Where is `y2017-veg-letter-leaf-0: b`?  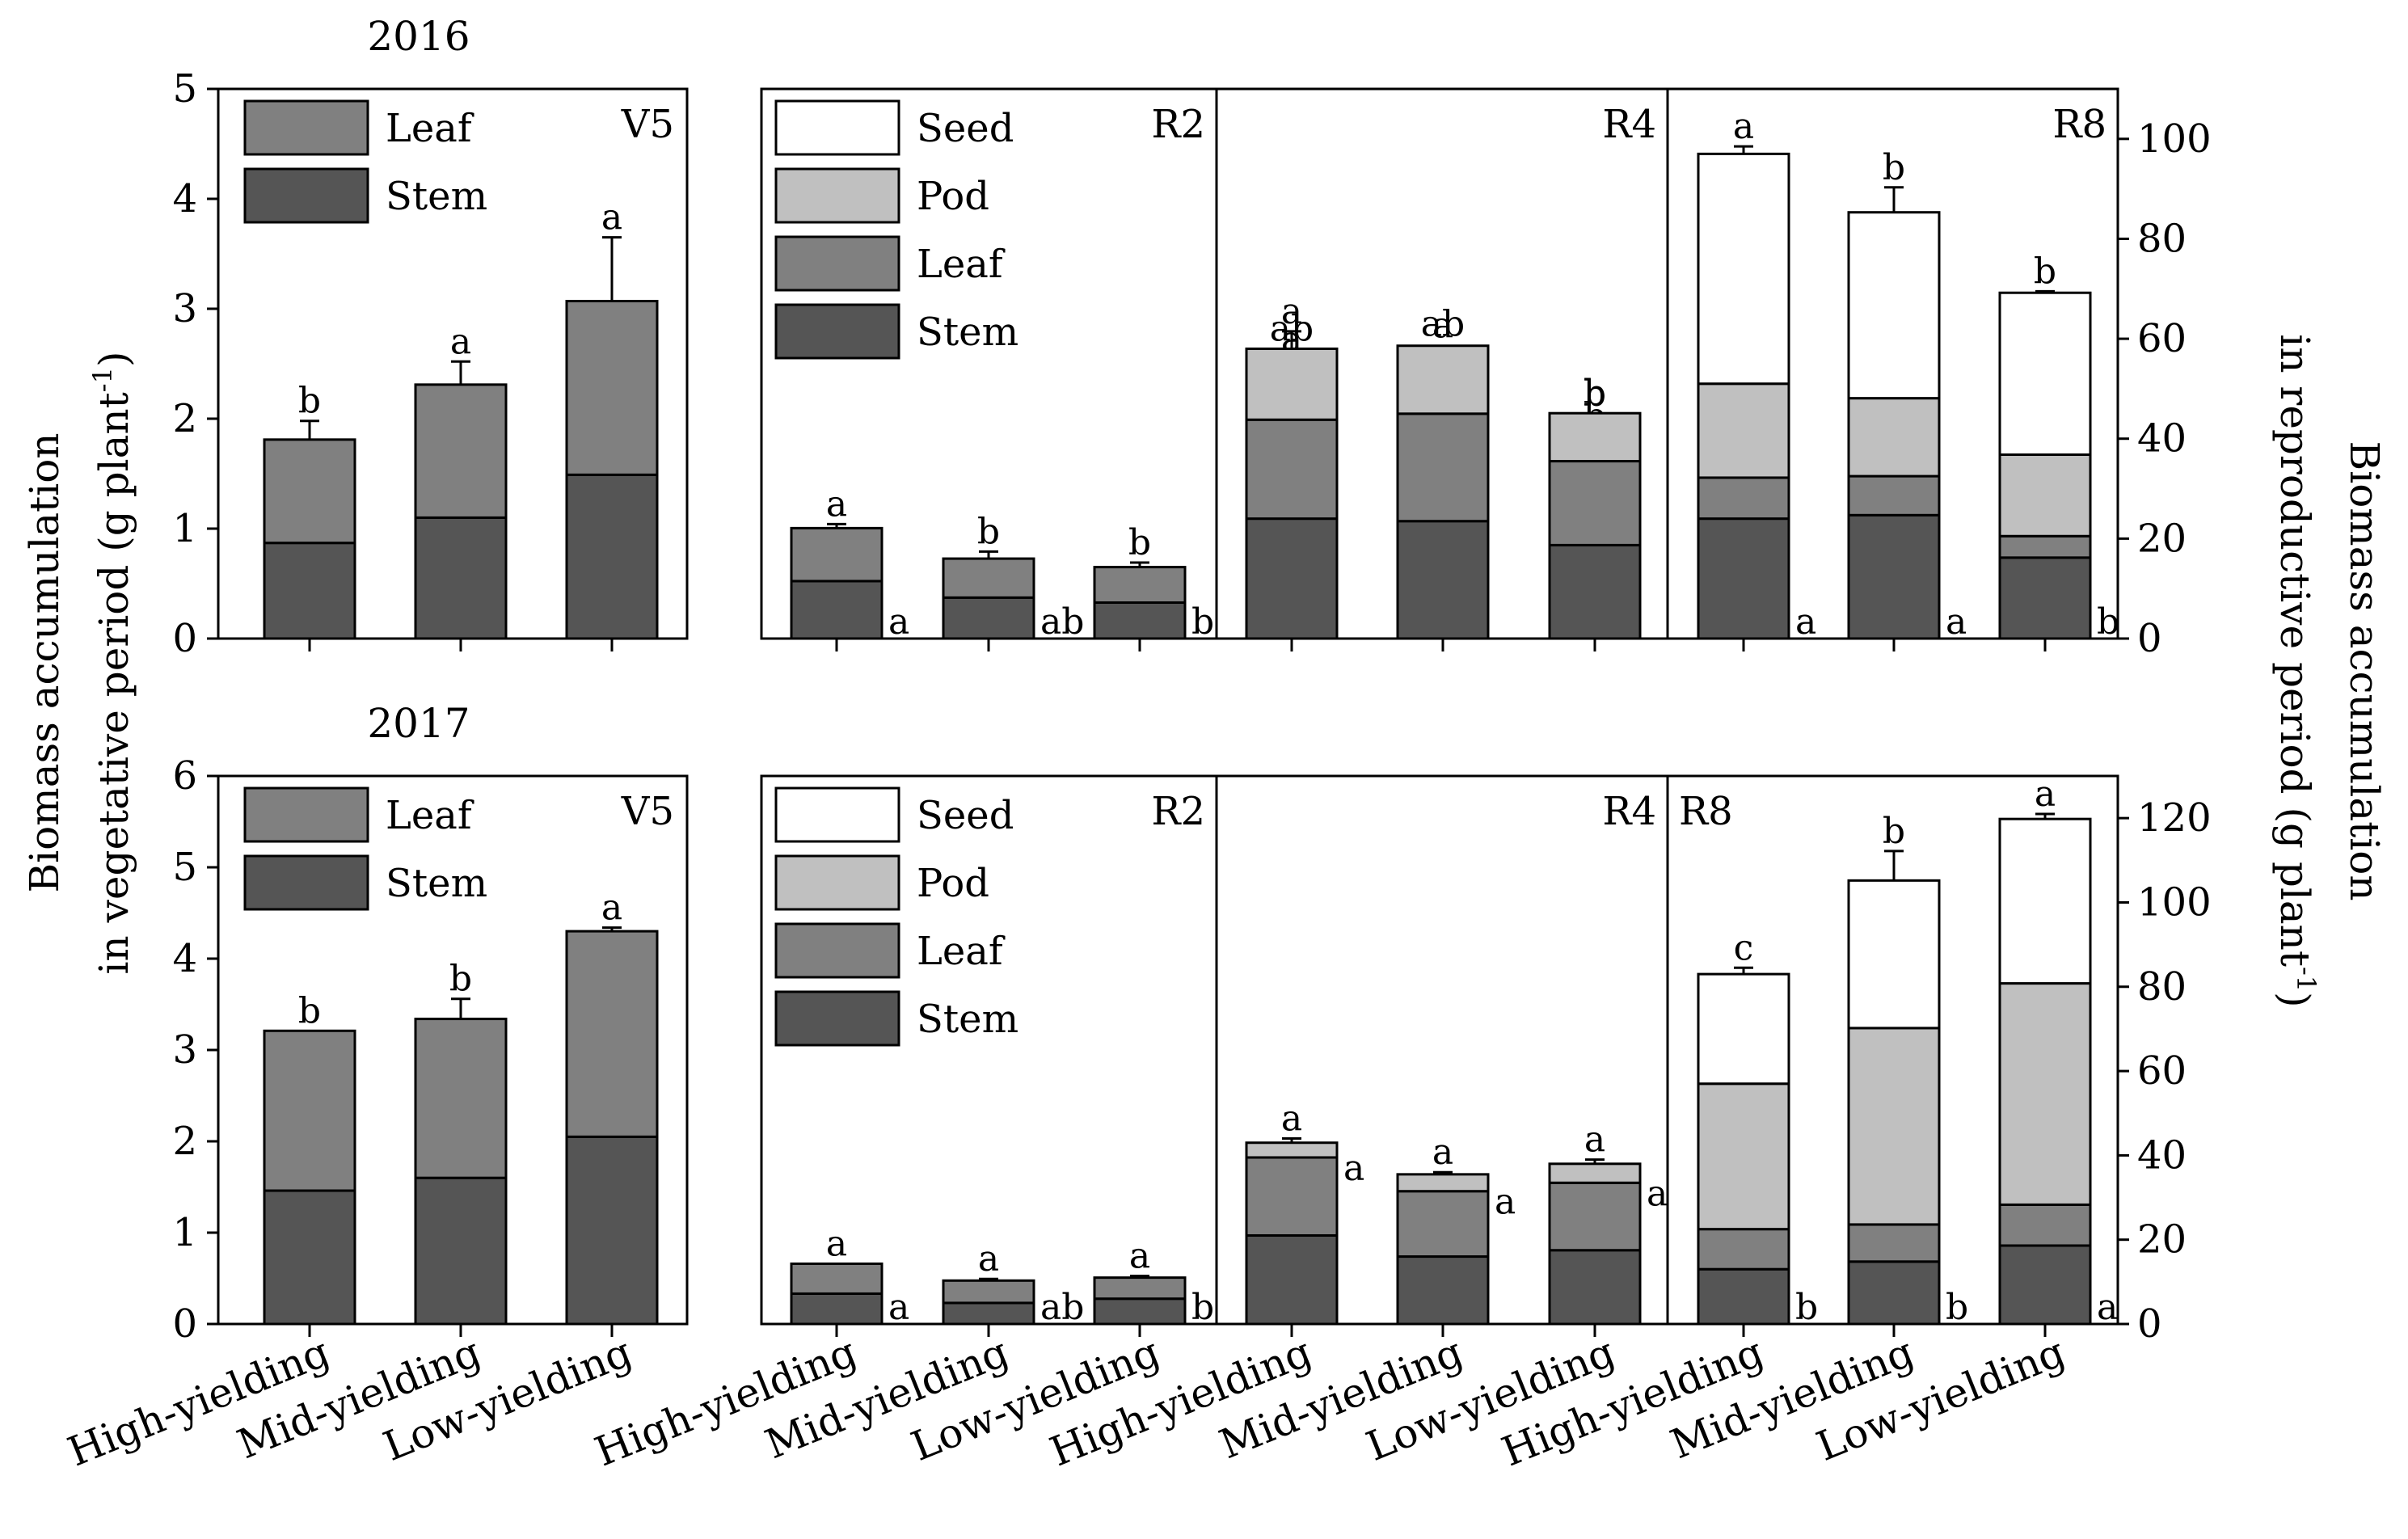
y2017-veg-letter-leaf-0: b is located at coordinates (310, 1010).